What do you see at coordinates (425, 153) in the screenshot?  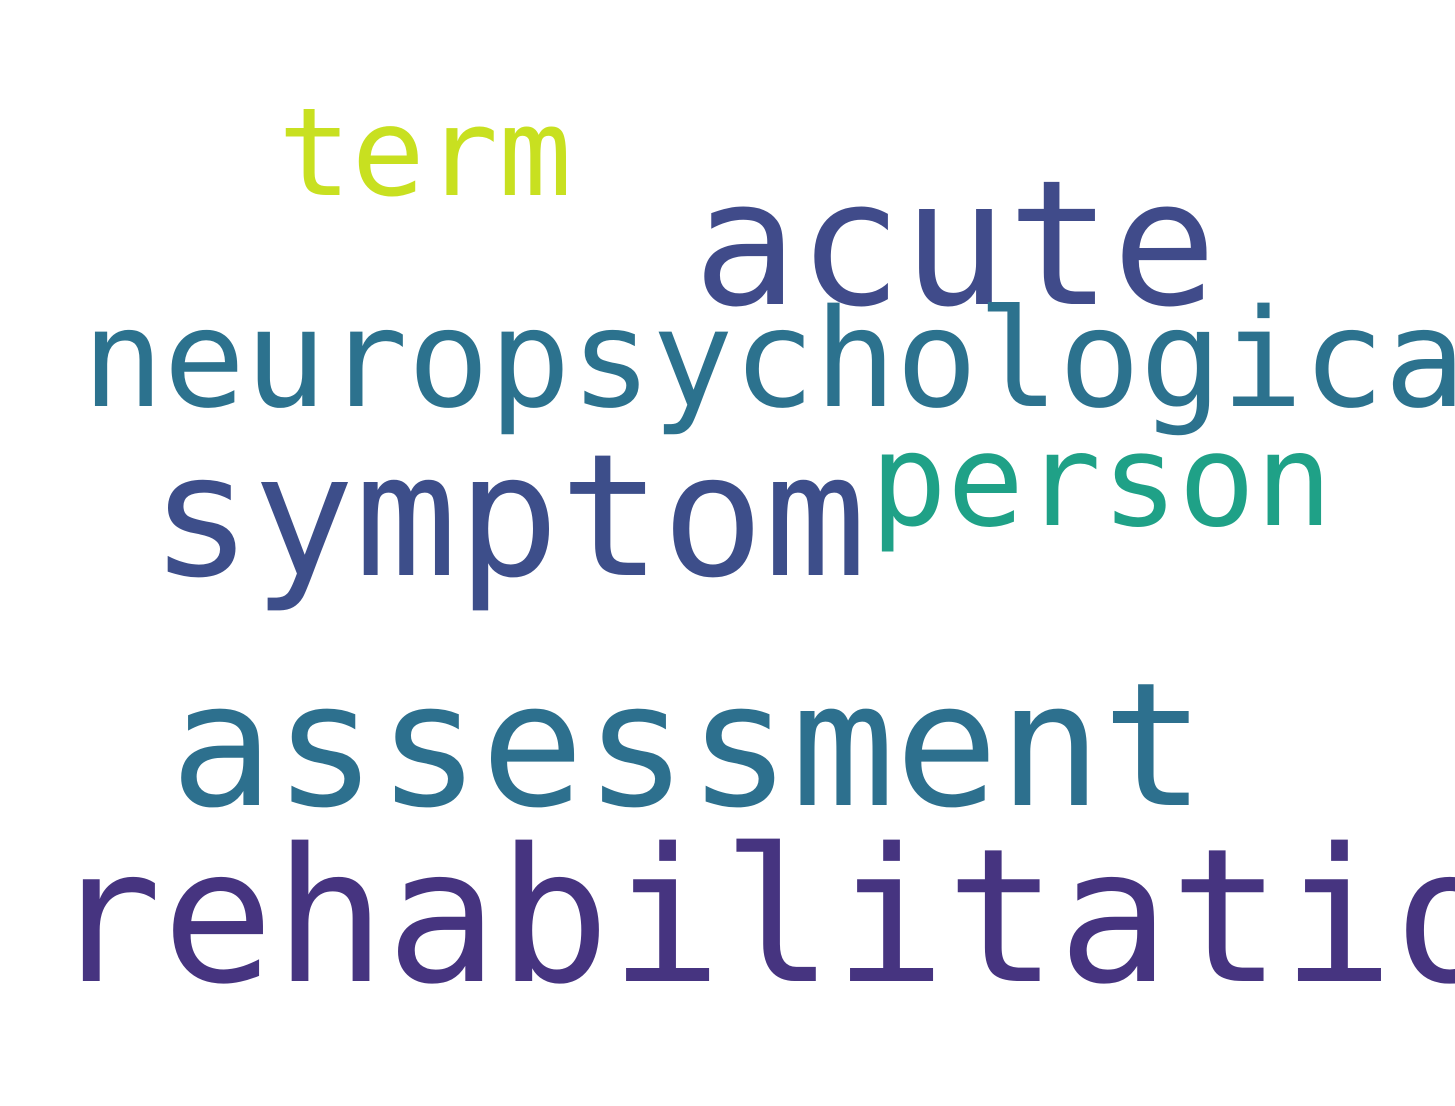 I see `word-term: term` at bounding box center [425, 153].